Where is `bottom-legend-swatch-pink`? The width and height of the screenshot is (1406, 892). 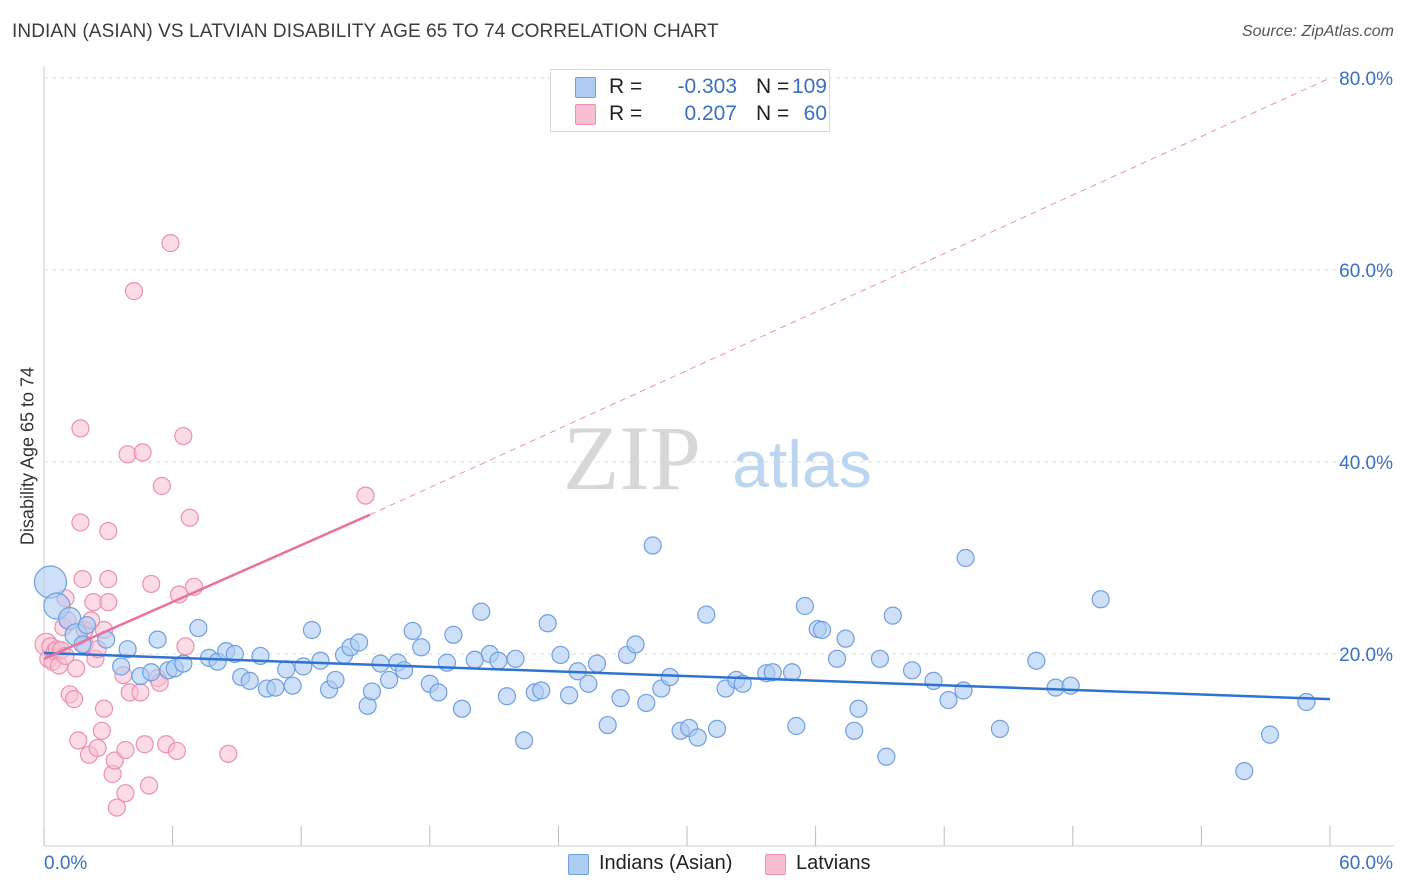
bottom-legend-swatch-pink is located at coordinates (775, 864).